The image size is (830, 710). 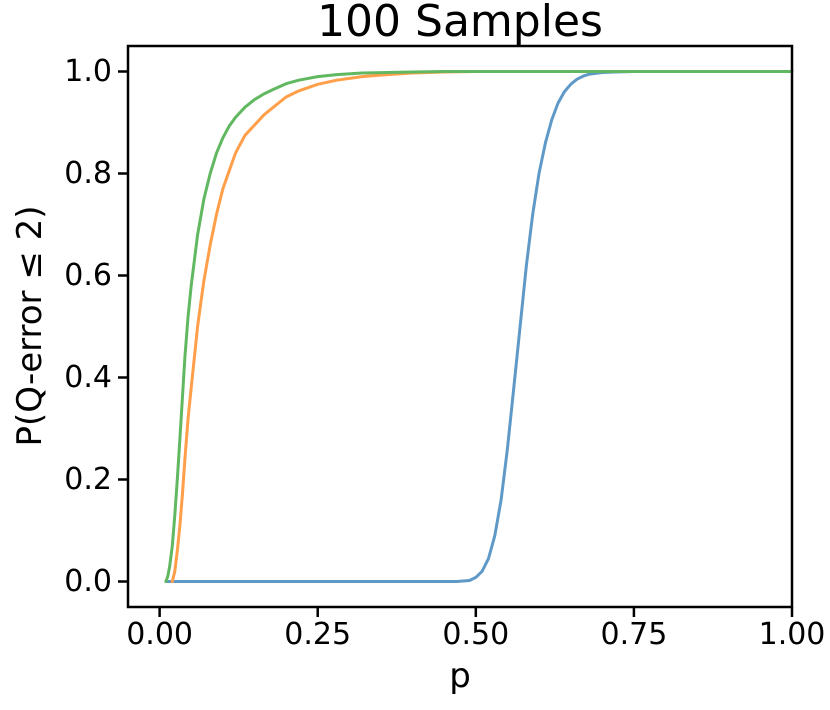 What do you see at coordinates (88, 377) in the screenshot?
I see `y-tick-label: 0.4` at bounding box center [88, 377].